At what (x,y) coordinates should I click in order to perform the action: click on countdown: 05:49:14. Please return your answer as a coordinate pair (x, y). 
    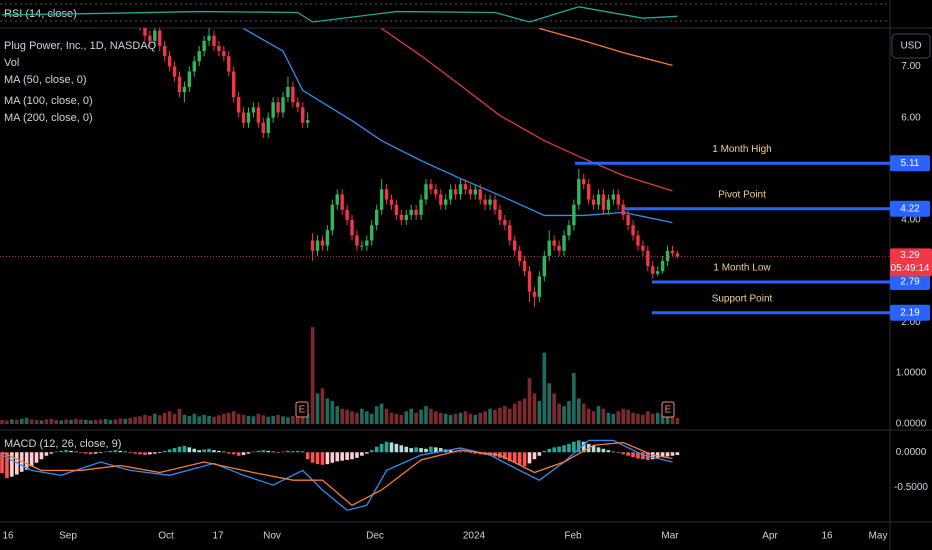
    Looking at the image, I should click on (910, 268).